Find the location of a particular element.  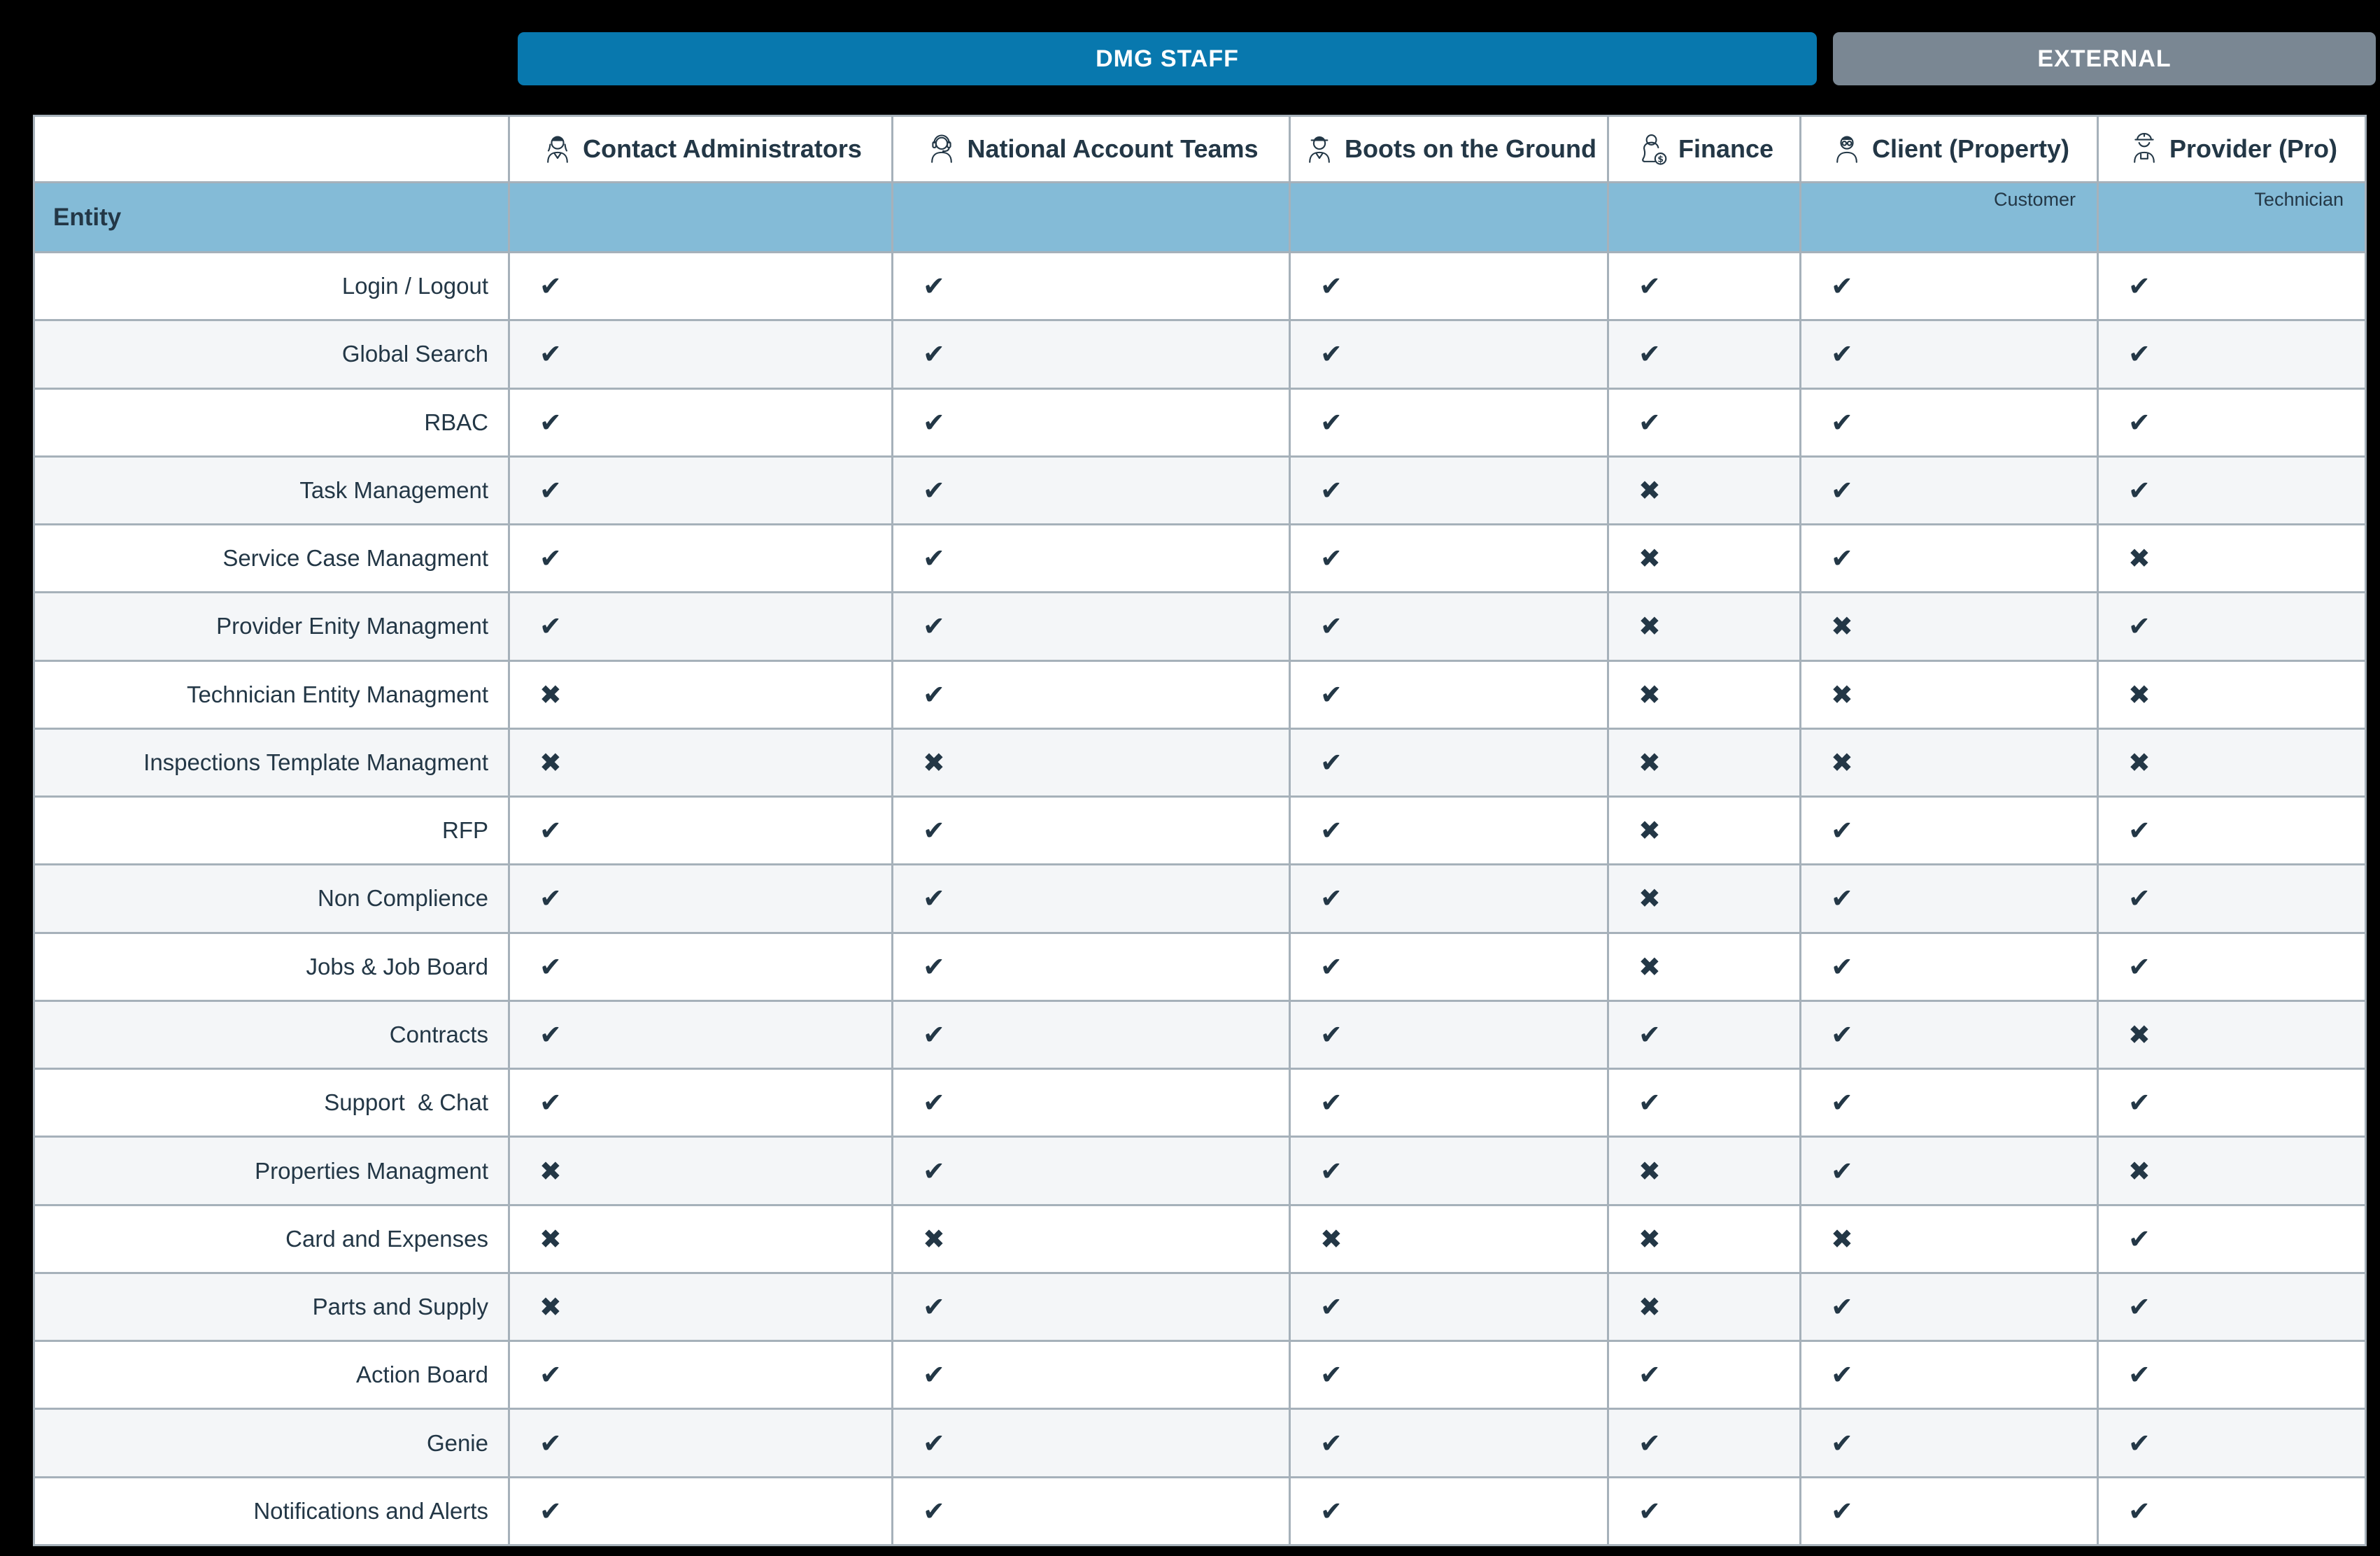

column-header-label: Contact Administrators is located at coordinates (722, 148).